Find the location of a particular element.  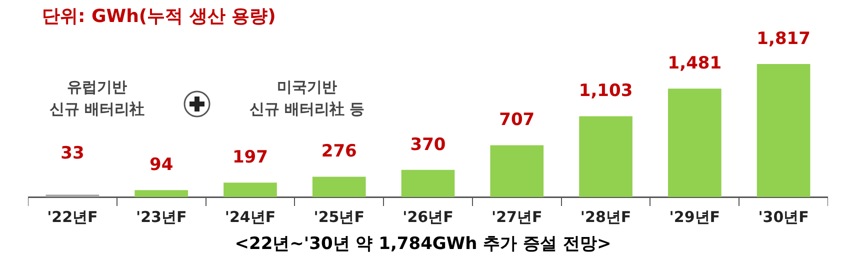

data-label: 33 is located at coordinates (72, 154).